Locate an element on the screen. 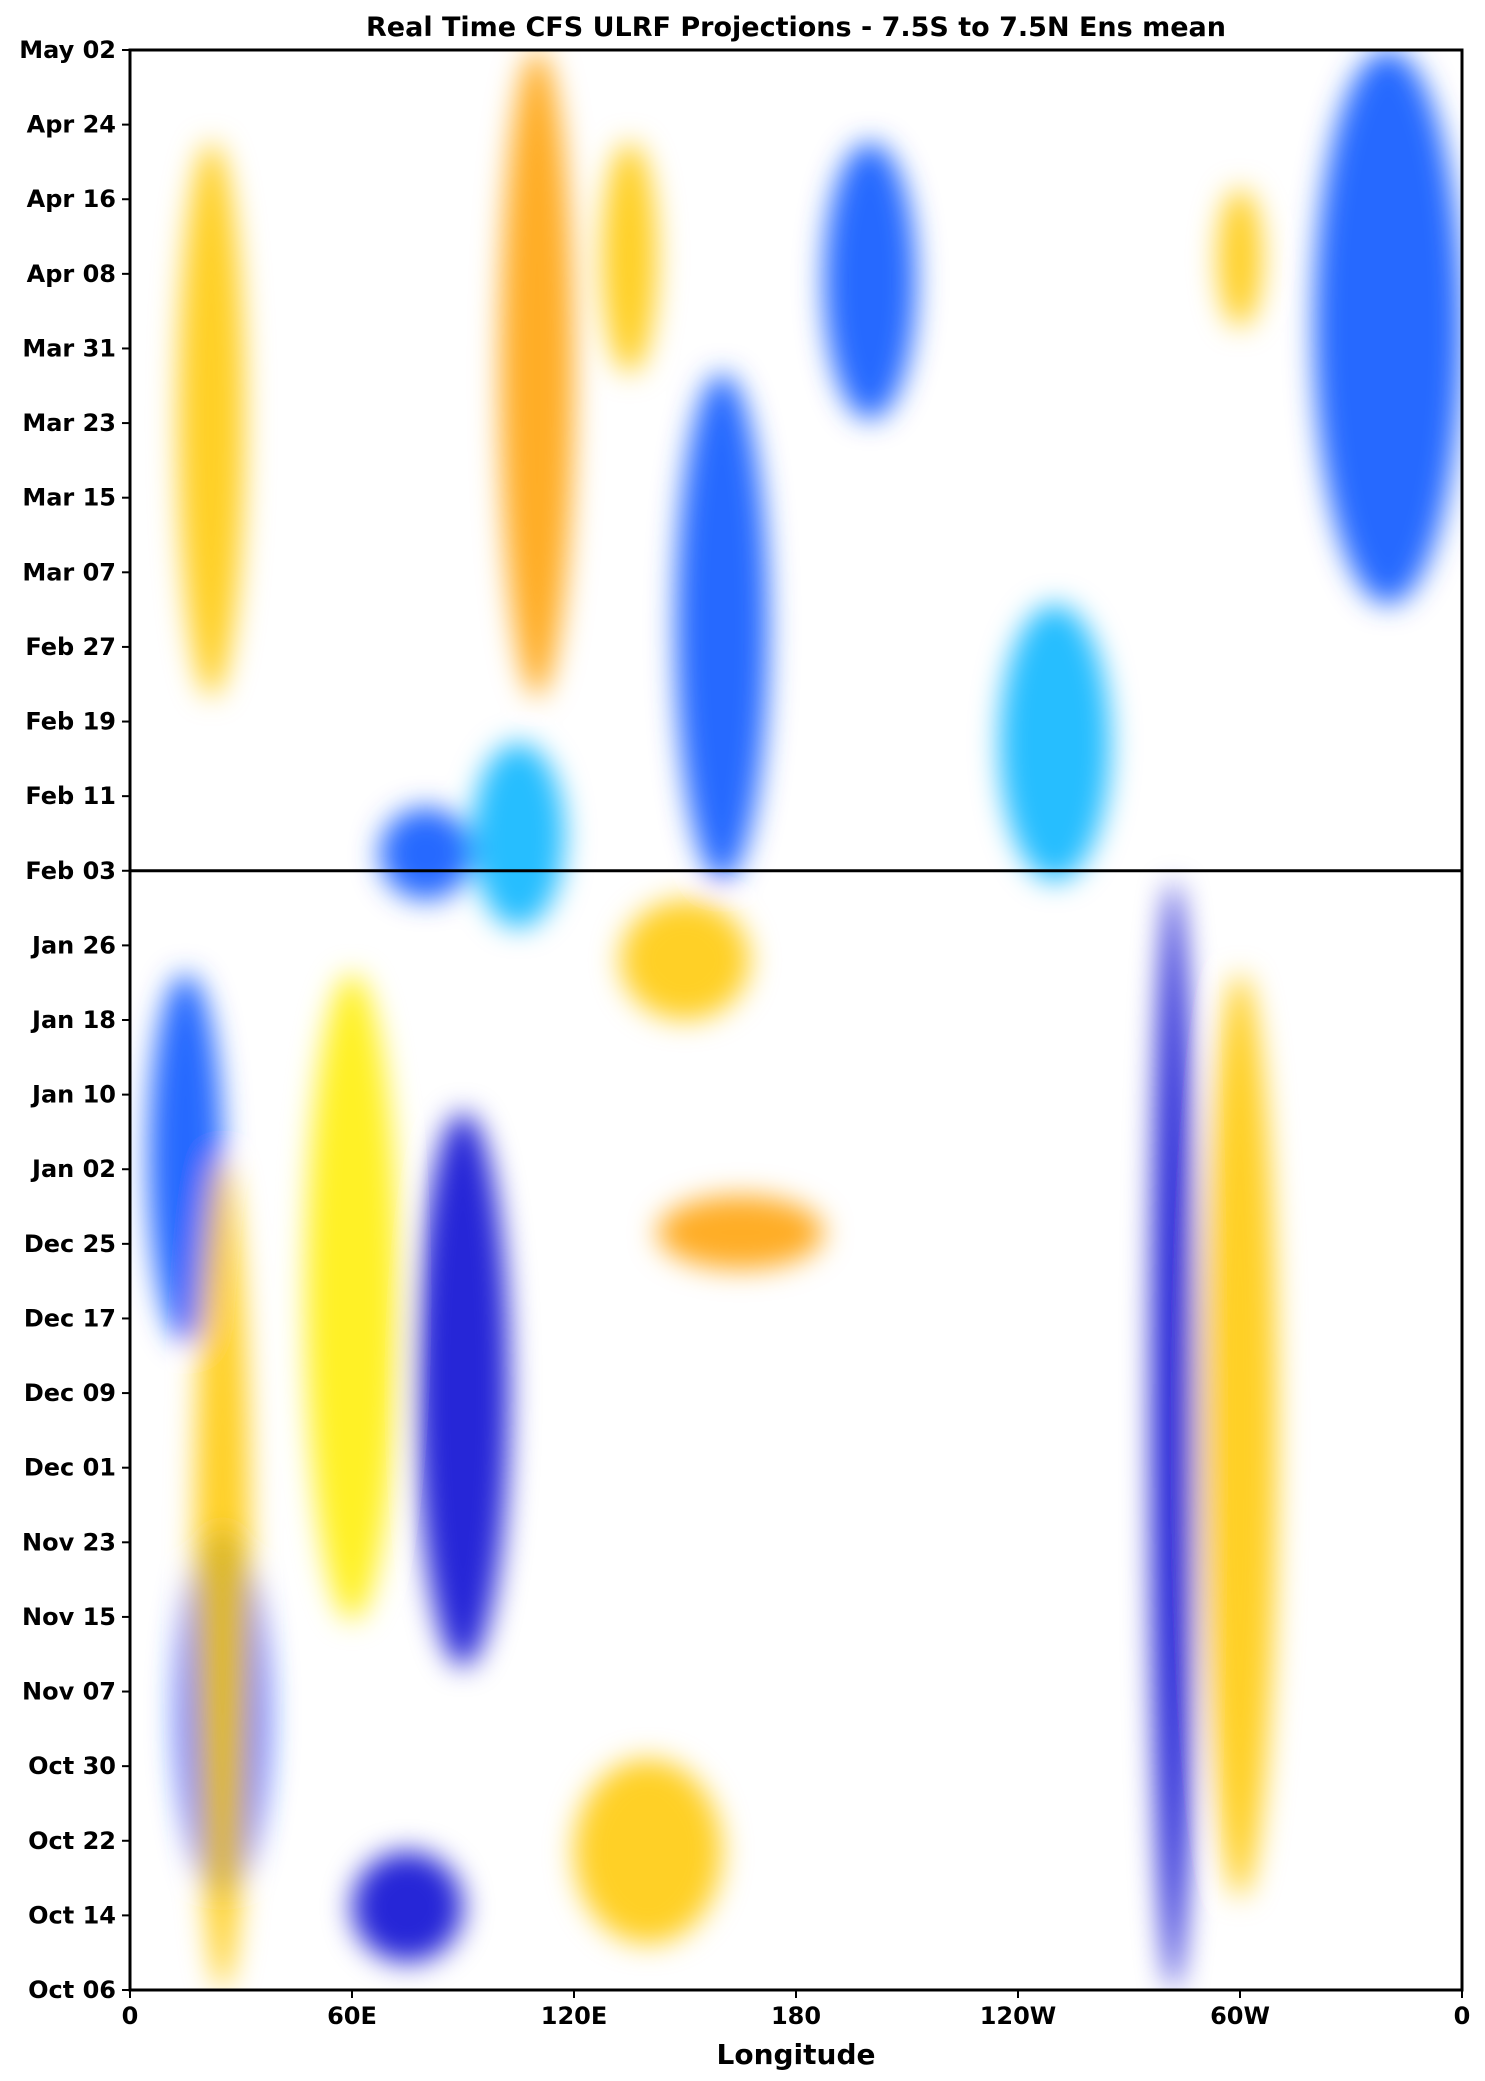 This screenshot has width=1485, height=2081. y-tick-label: Mar 23 is located at coordinates (69, 423).